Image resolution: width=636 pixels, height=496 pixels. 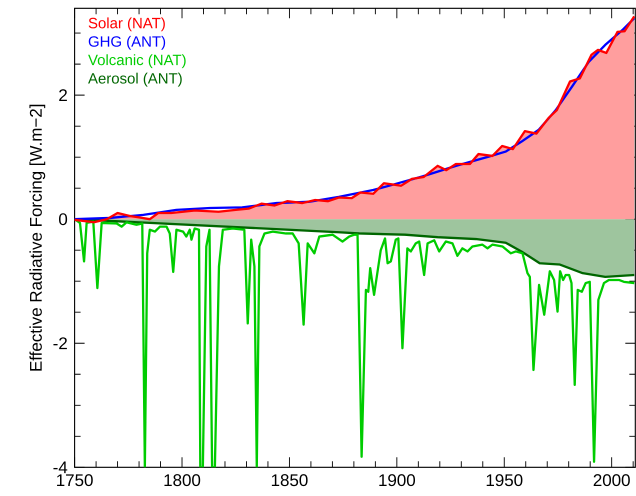 What do you see at coordinates (504, 480) in the screenshot?
I see `x-tick-label: 1950` at bounding box center [504, 480].